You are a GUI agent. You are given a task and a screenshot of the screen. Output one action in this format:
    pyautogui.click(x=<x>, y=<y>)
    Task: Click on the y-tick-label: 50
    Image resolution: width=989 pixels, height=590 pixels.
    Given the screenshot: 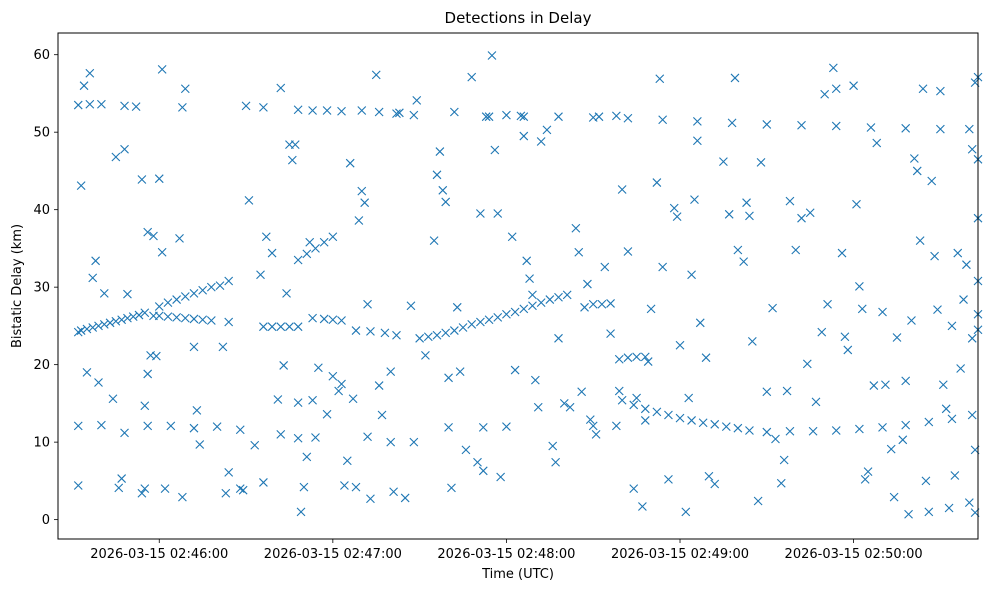 What is the action you would take?
    pyautogui.click(x=41, y=133)
    